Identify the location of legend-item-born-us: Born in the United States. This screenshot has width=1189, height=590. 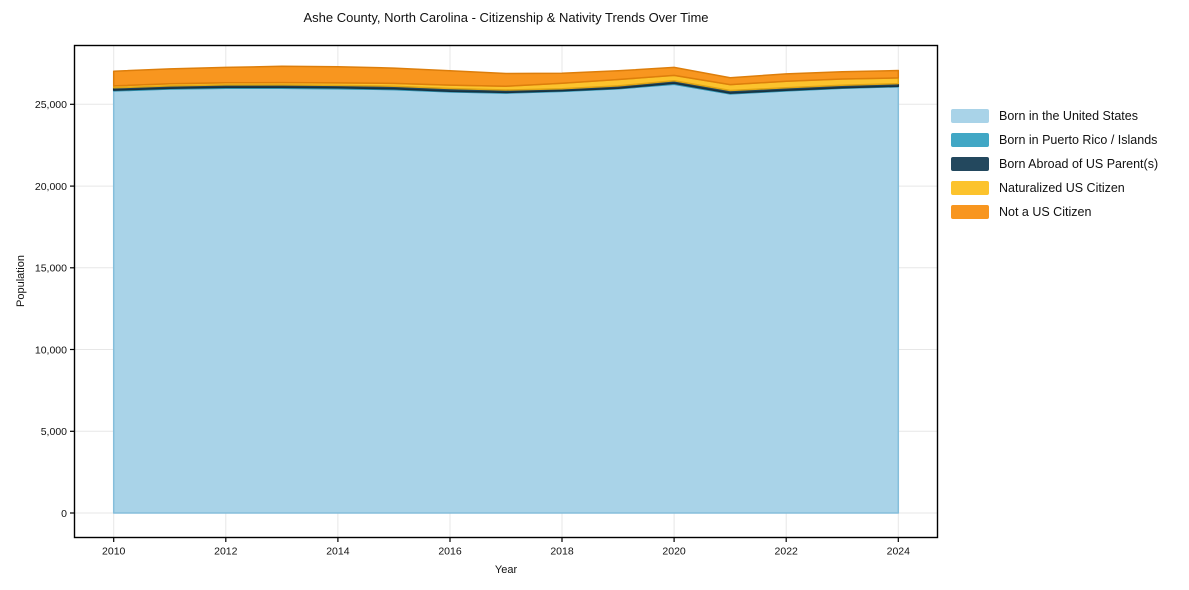
(1054, 116).